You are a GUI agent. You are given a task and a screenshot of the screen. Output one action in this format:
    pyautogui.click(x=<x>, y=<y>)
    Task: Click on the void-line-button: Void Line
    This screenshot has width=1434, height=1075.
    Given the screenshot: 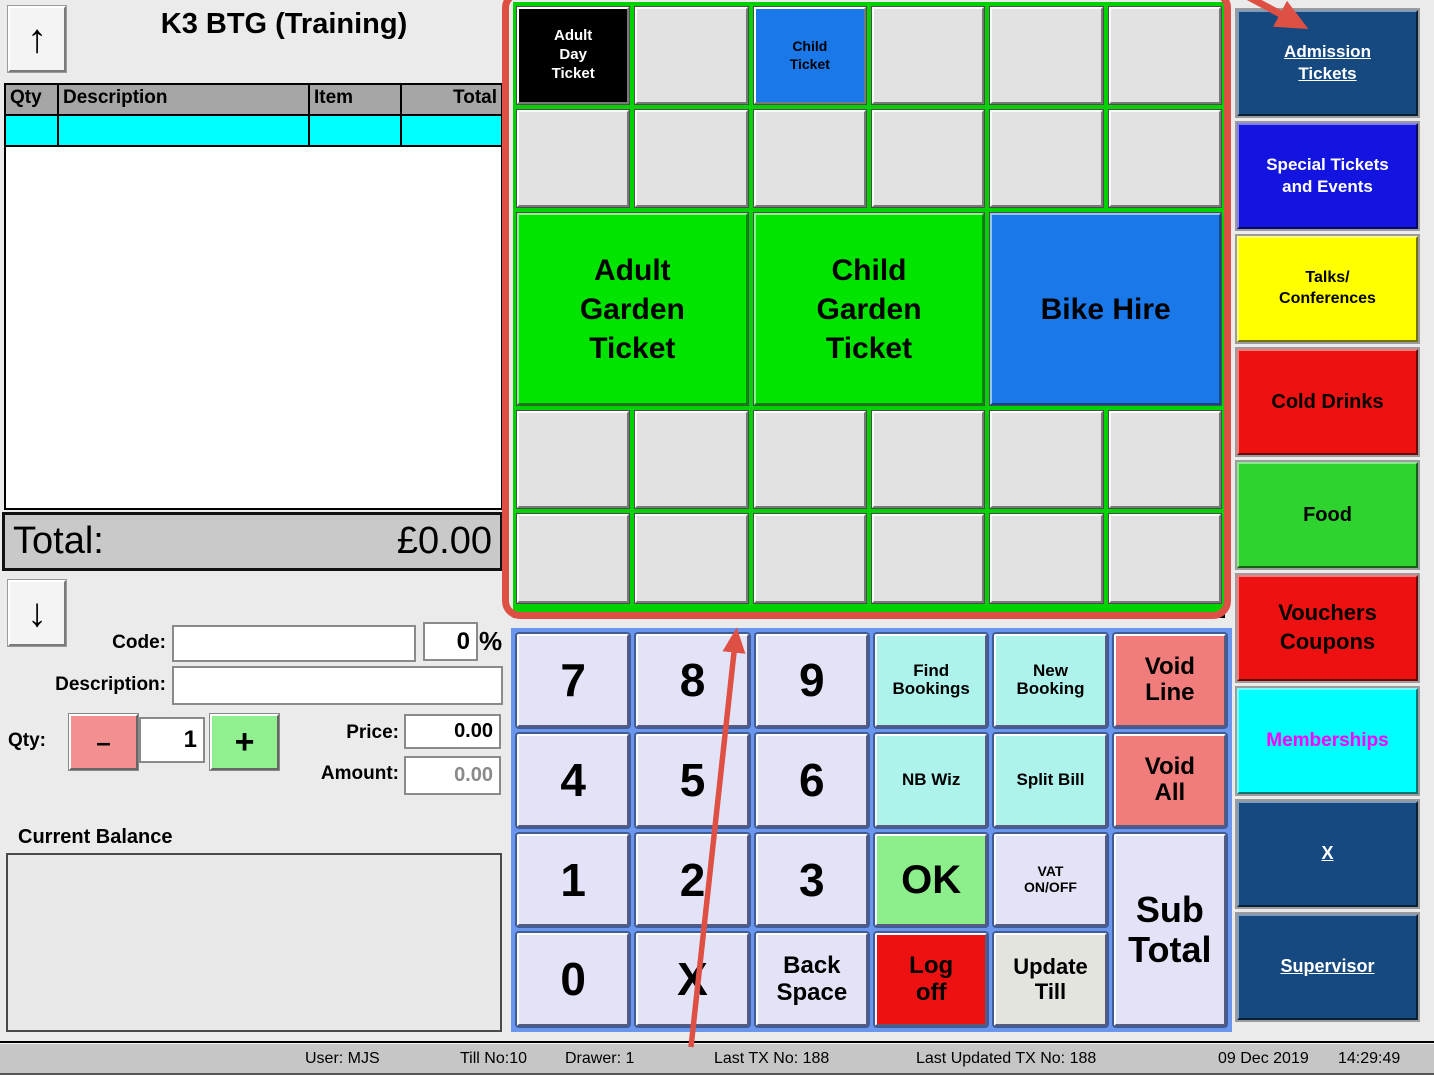 What is the action you would take?
    pyautogui.click(x=1169, y=680)
    